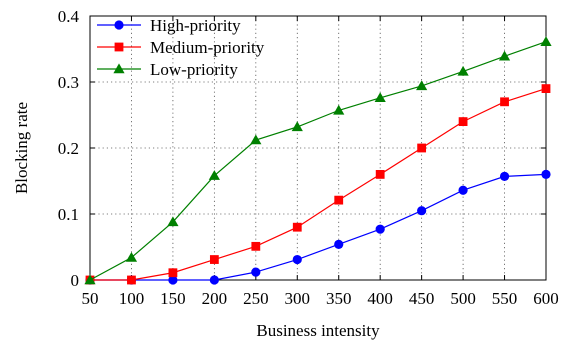 The image size is (575, 344). Describe the element at coordinates (422, 298) in the screenshot. I see `x-tick-label: 450` at that location.